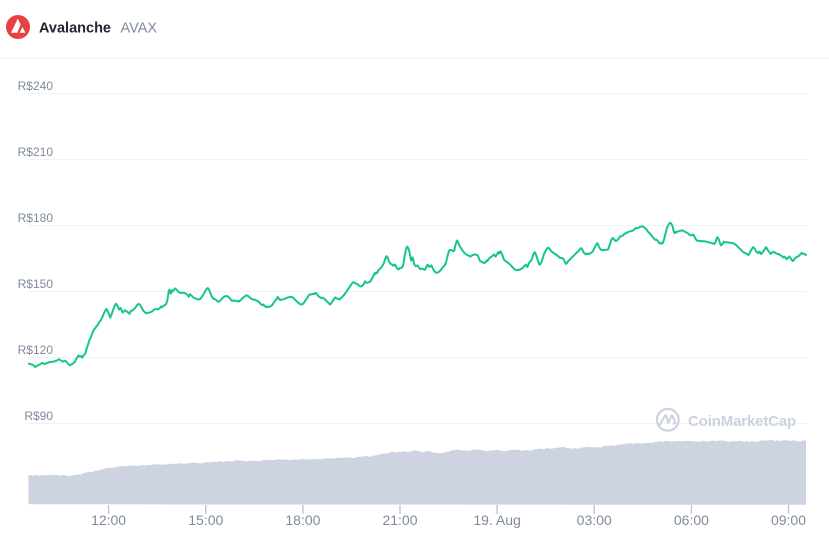 Image resolution: width=829 pixels, height=542 pixels. I want to click on svg-text: R$120, so click(36, 350).